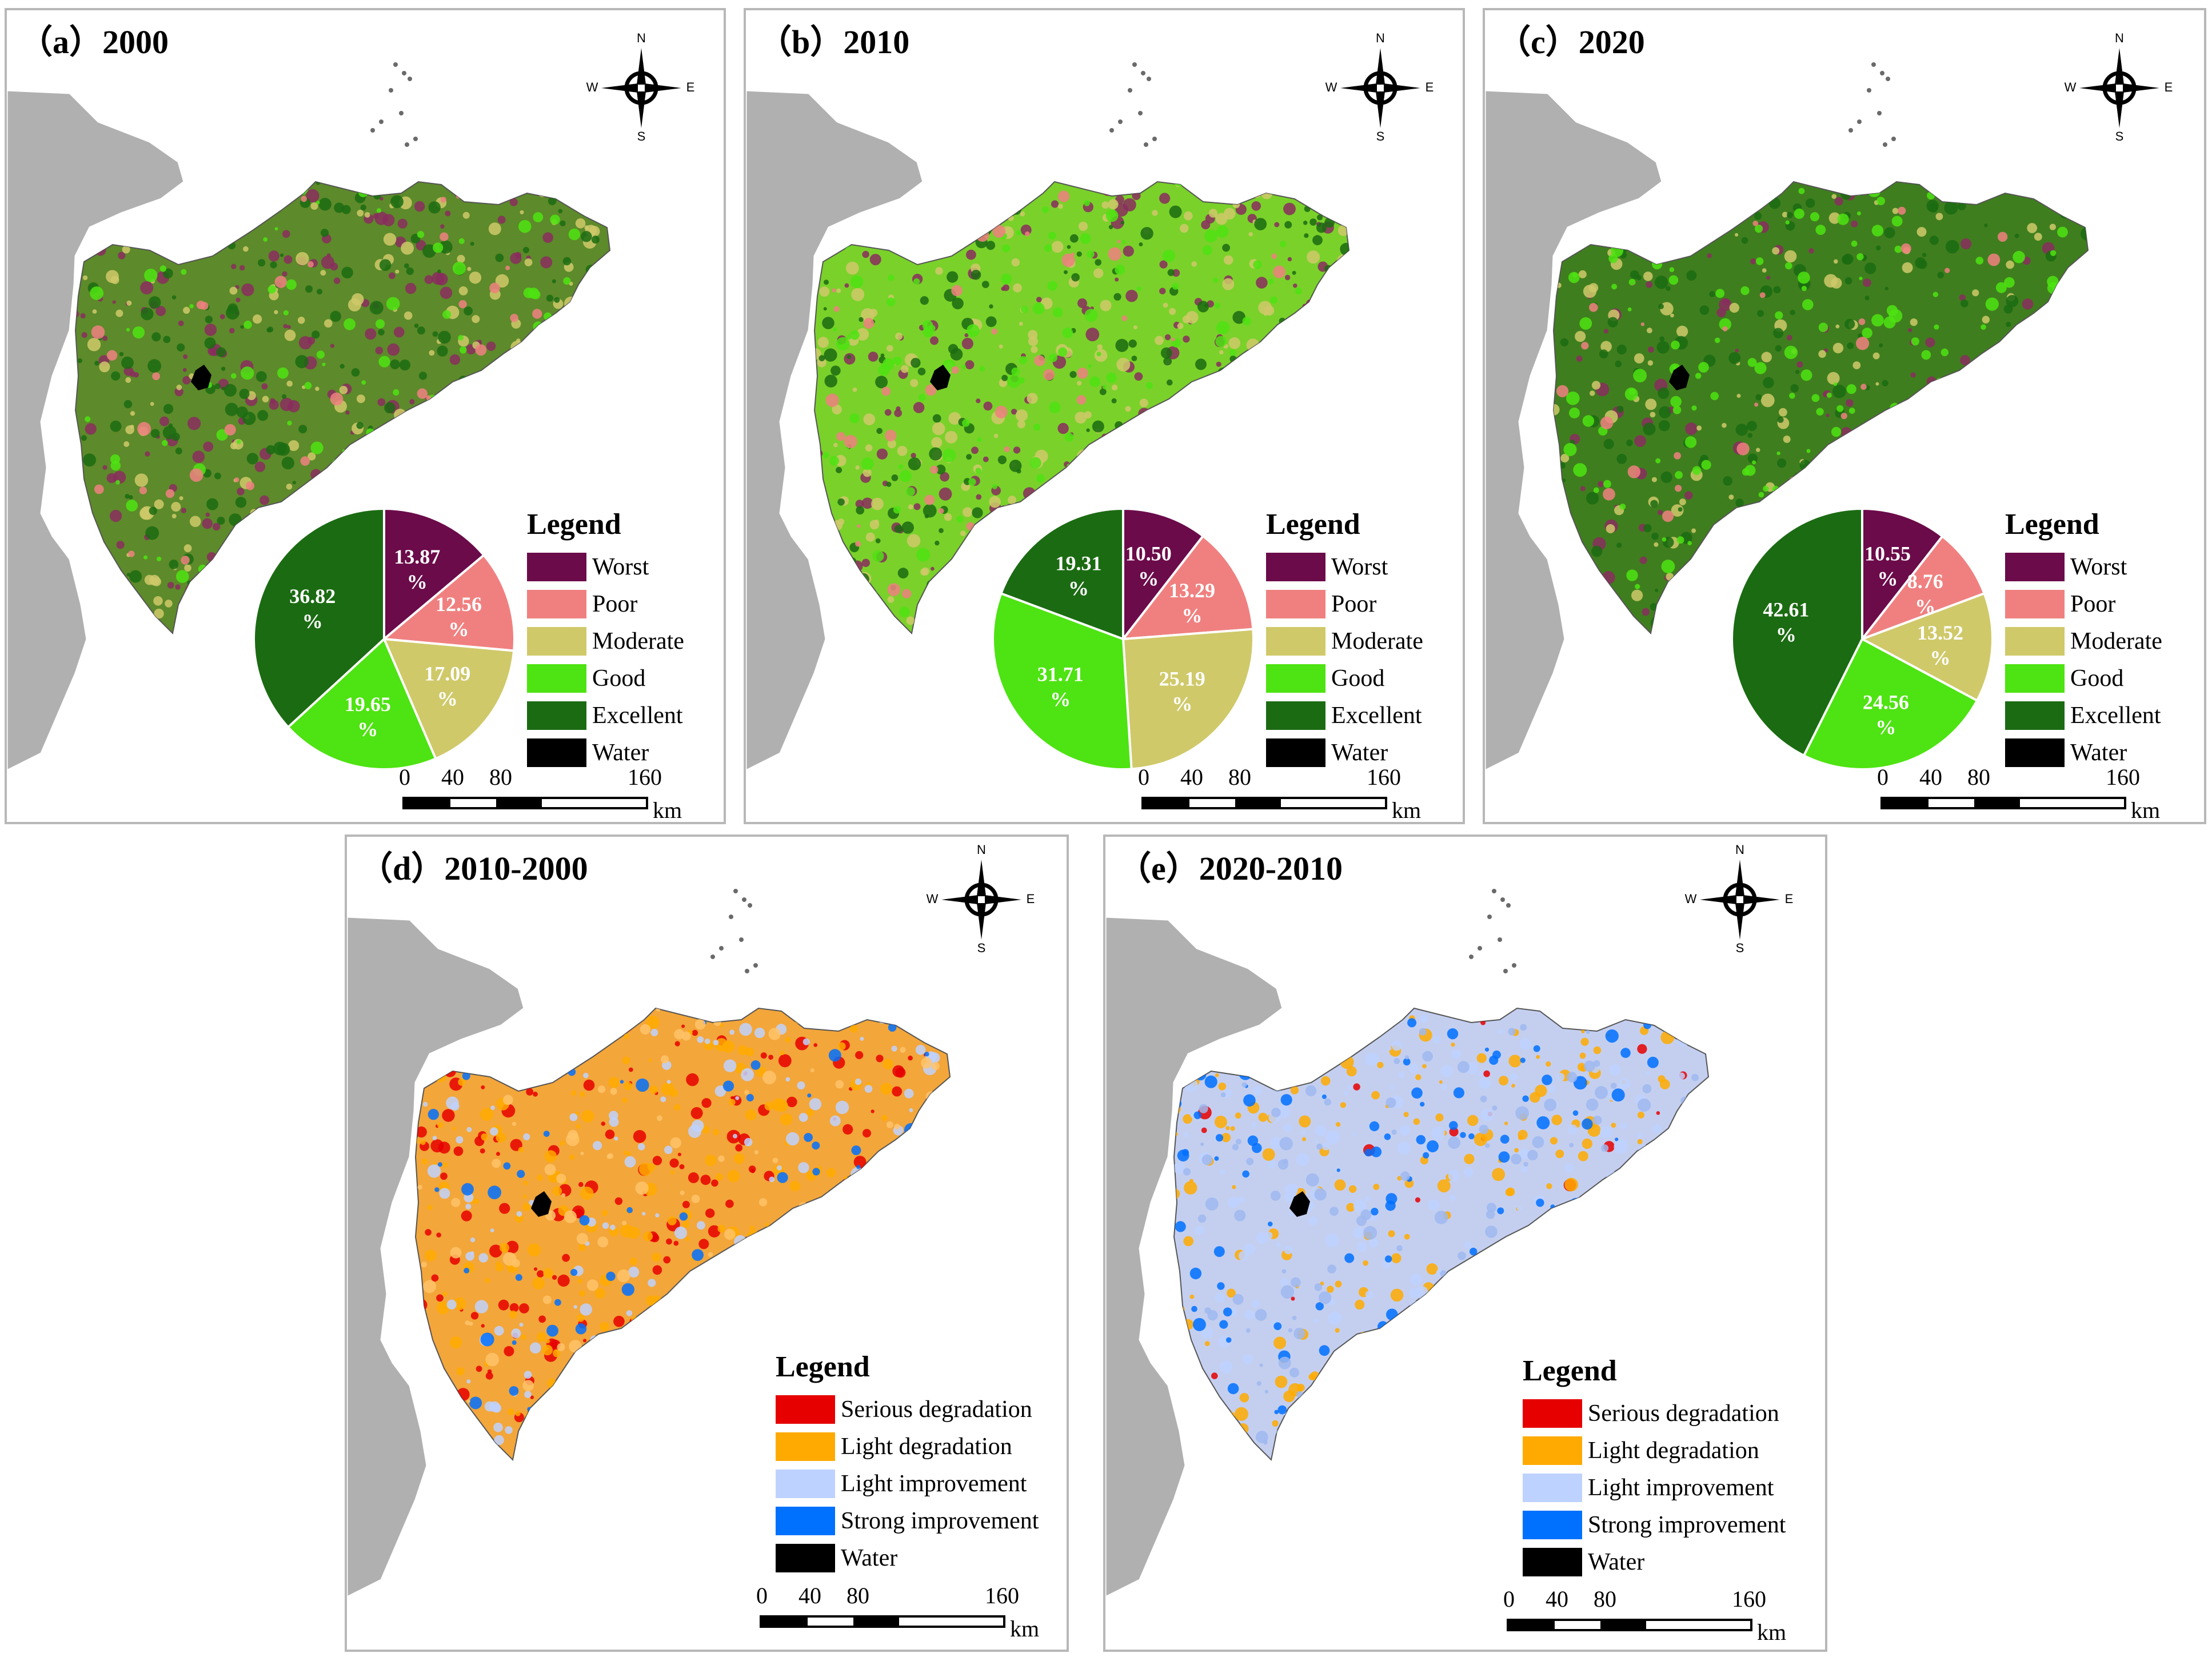  I want to click on legend-item: Poor, so click(1344, 604).